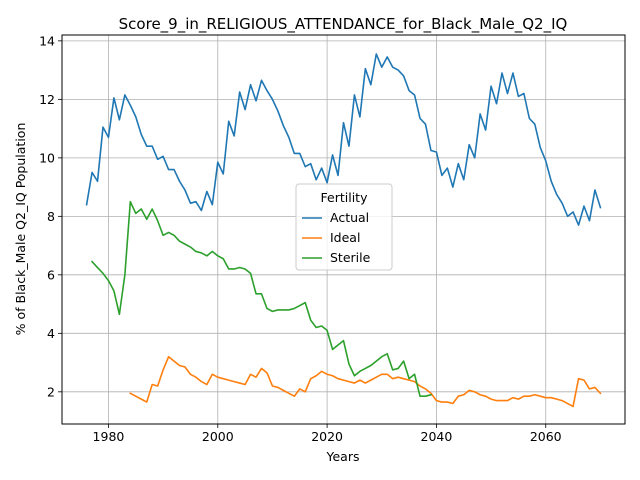  I want to click on x-axis: 1980 2000 2020 2040 2060, so click(327, 434).